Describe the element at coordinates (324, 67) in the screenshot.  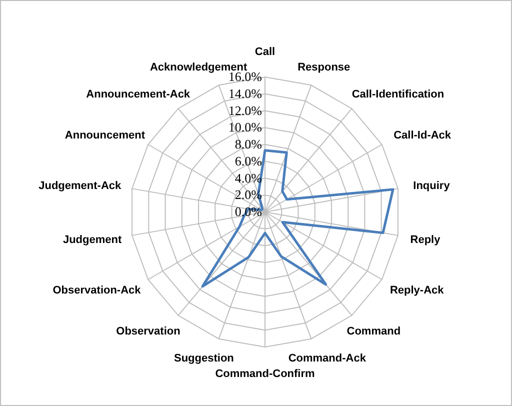
I see `spoke-label: Response` at that location.